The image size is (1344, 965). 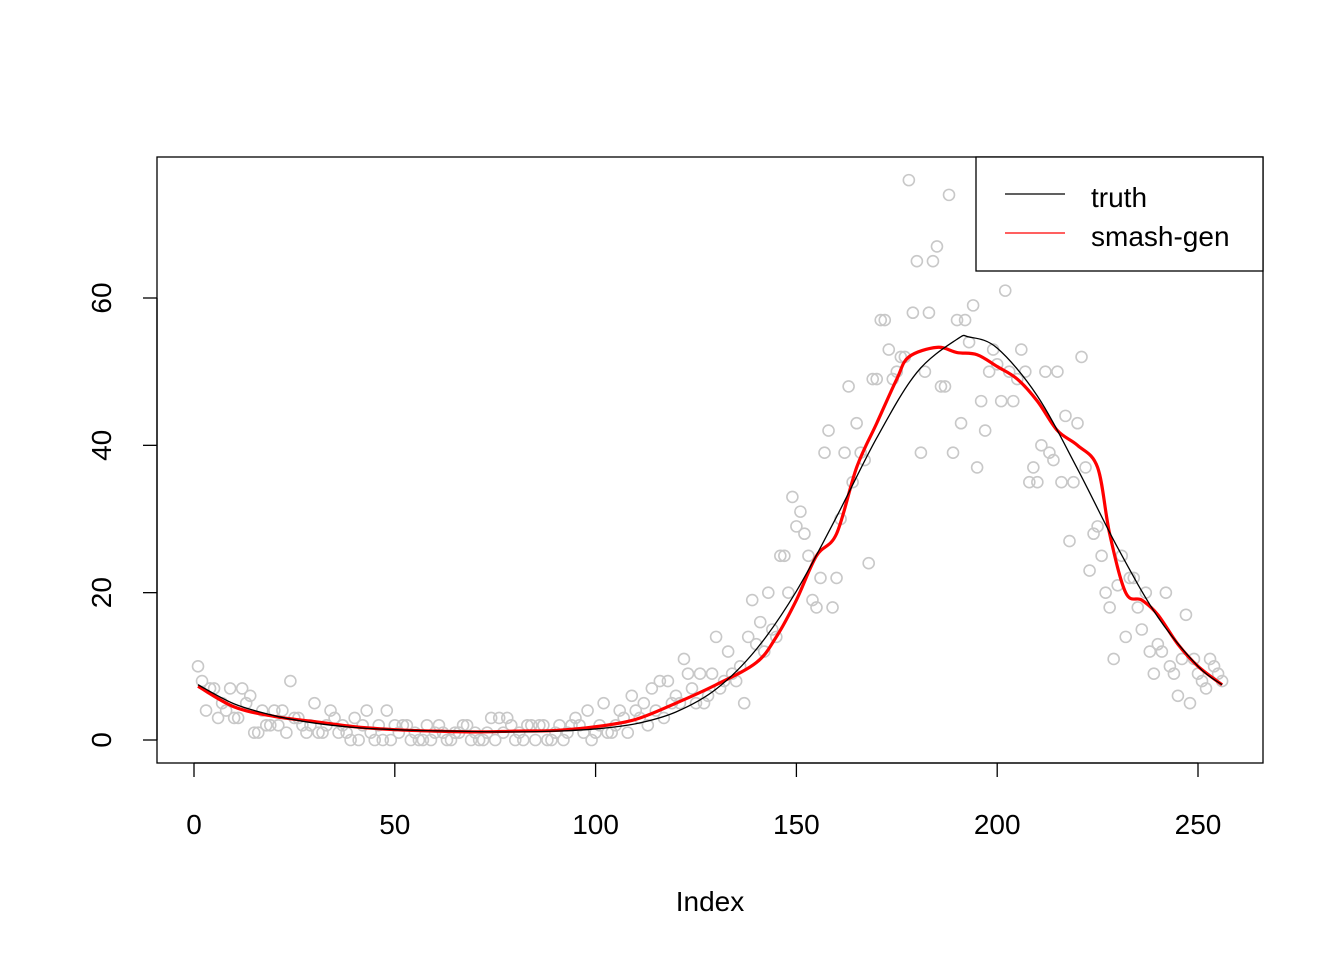 What do you see at coordinates (122, 515) in the screenshot?
I see `y-axis: 0 20 40 60` at bounding box center [122, 515].